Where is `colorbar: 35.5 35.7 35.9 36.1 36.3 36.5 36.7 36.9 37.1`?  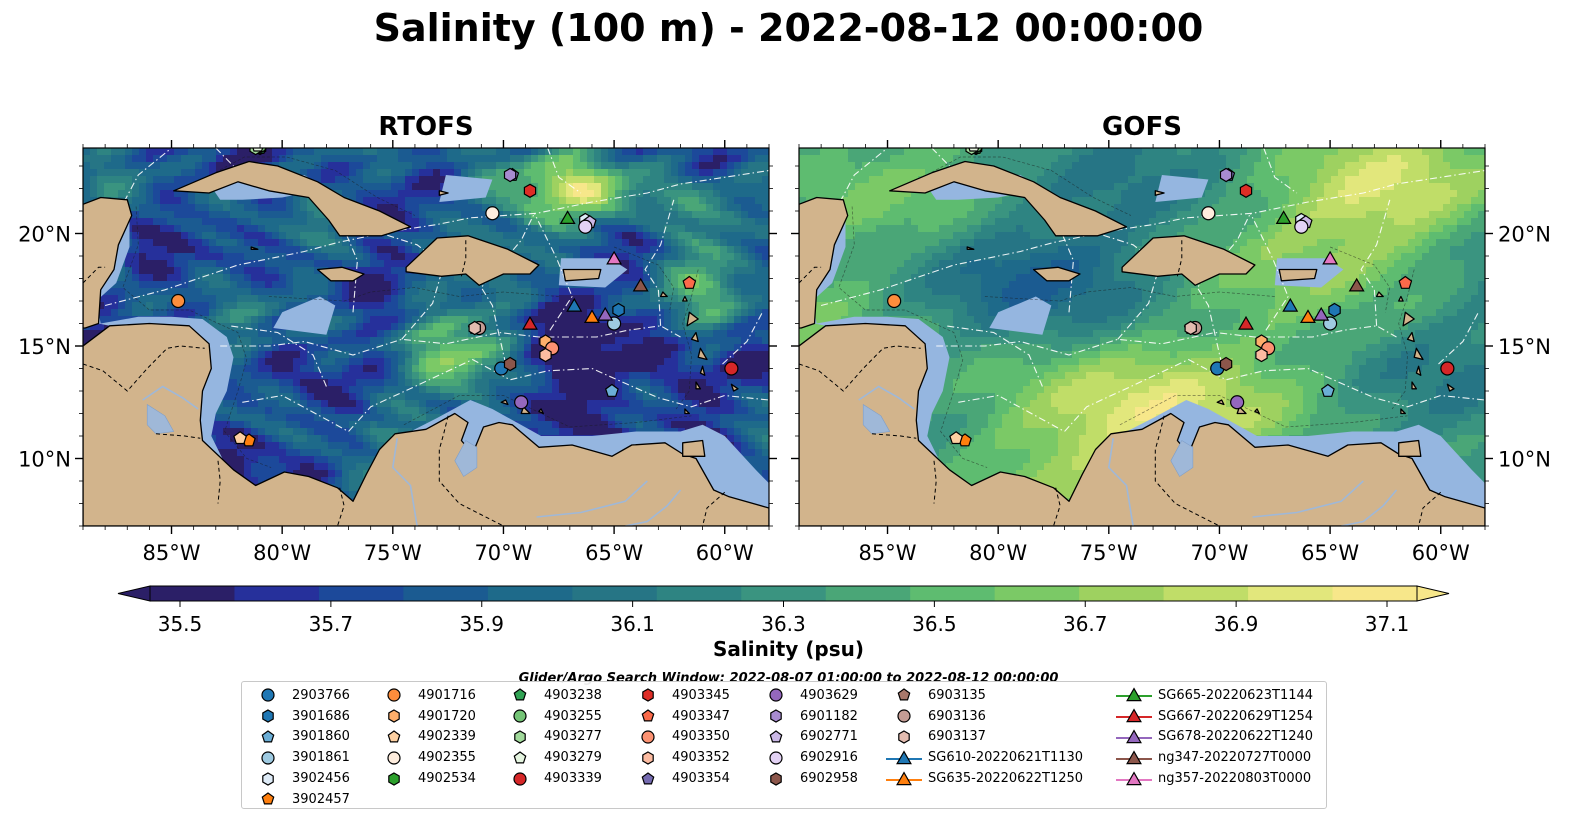 colorbar: 35.5 35.7 35.9 36.1 36.3 36.5 36.7 36.9 37.1 is located at coordinates (783, 610).